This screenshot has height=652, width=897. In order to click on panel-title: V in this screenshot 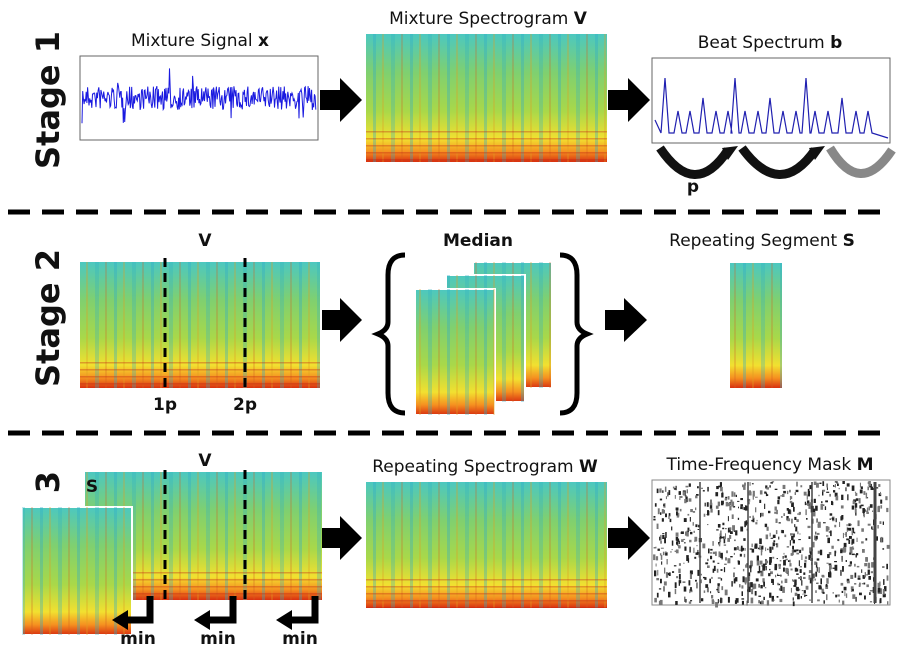, I will do `click(205, 241)`.